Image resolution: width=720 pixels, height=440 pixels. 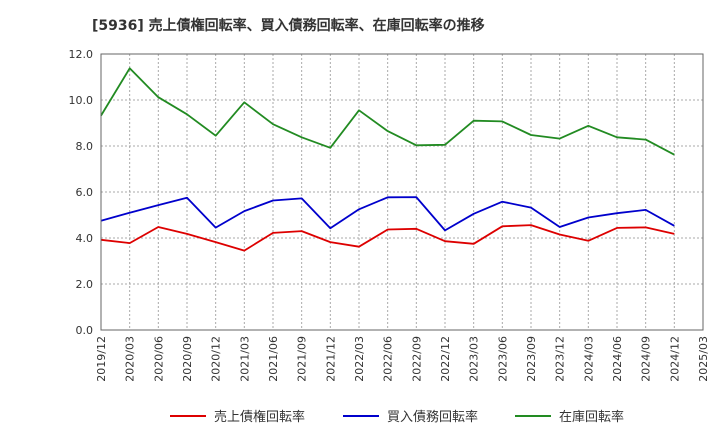 What do you see at coordinates (359, 359) in the screenshot?
I see `x-tick-label: 2022/03` at bounding box center [359, 359].